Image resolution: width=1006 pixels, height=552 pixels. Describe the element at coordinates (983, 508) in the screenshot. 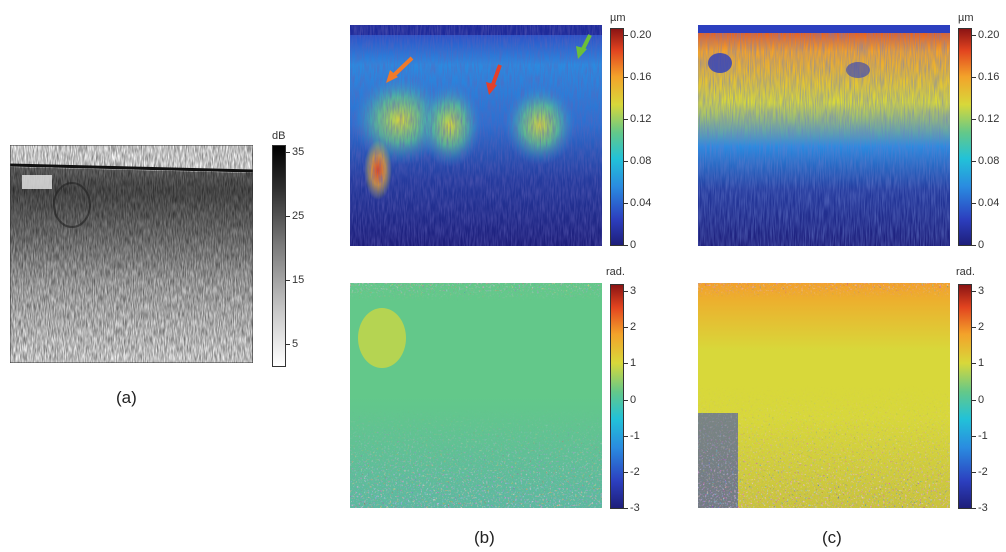

I see `phase-c-tick-label: -3` at that location.